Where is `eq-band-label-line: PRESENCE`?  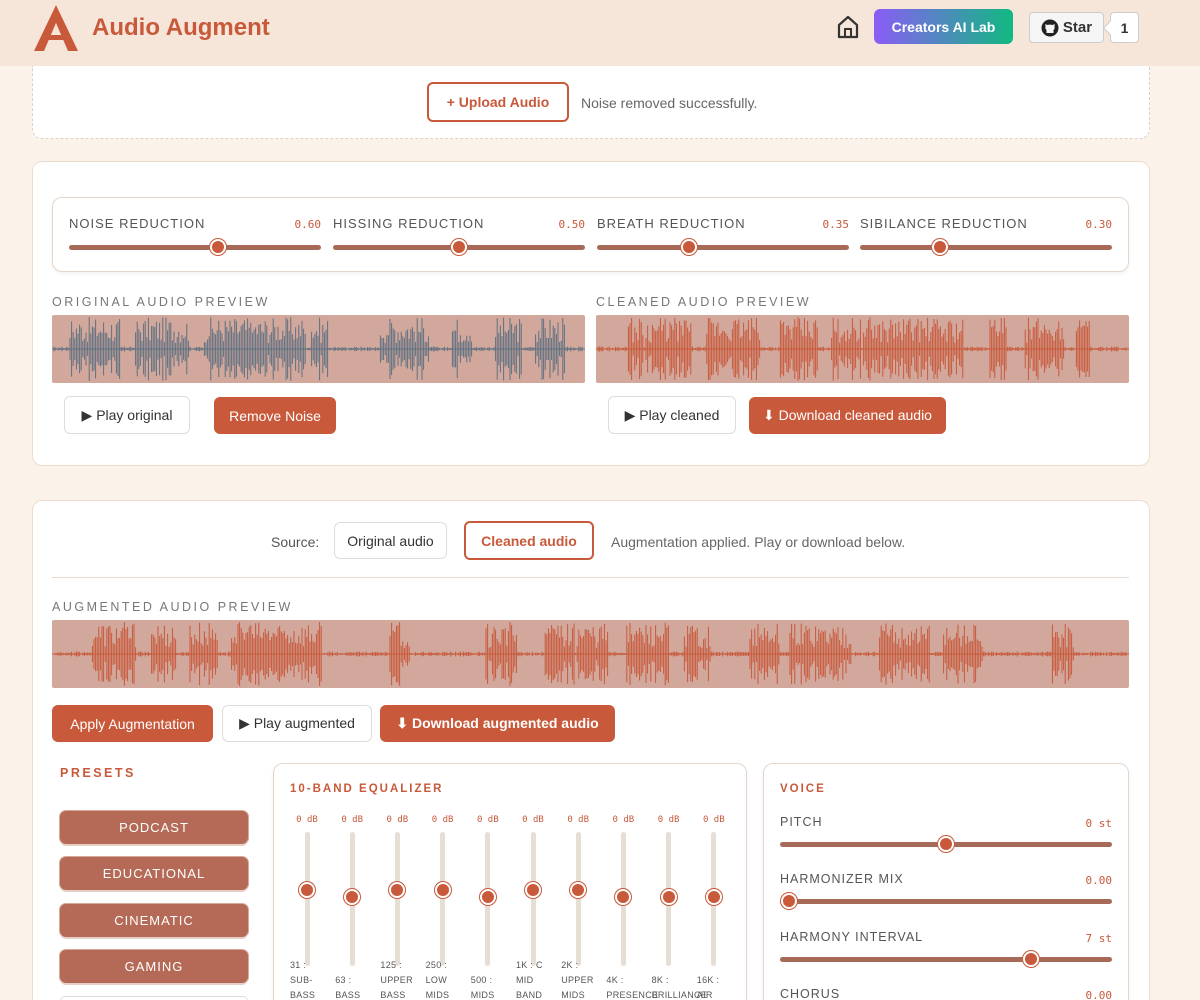
eq-band-label-line: PRESENCE is located at coordinates (632, 995).